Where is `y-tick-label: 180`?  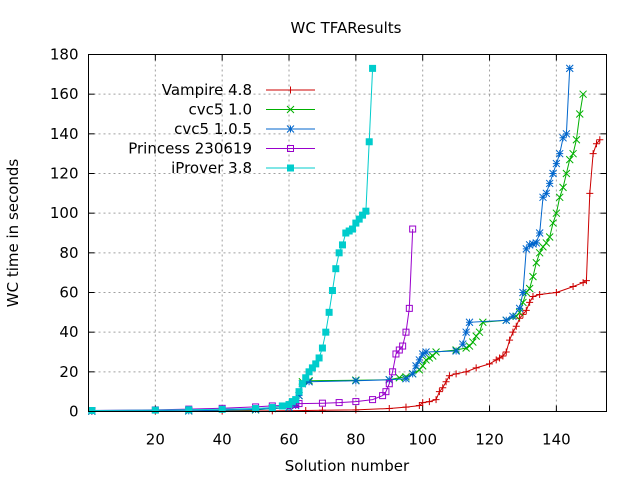 y-tick-label: 180 is located at coordinates (64, 55).